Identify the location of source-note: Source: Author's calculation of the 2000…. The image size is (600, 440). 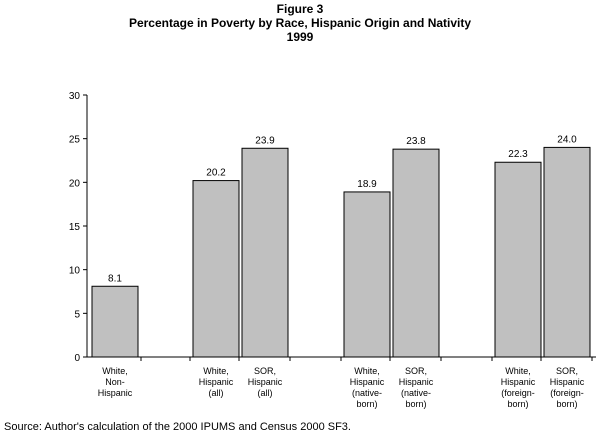
(177, 427).